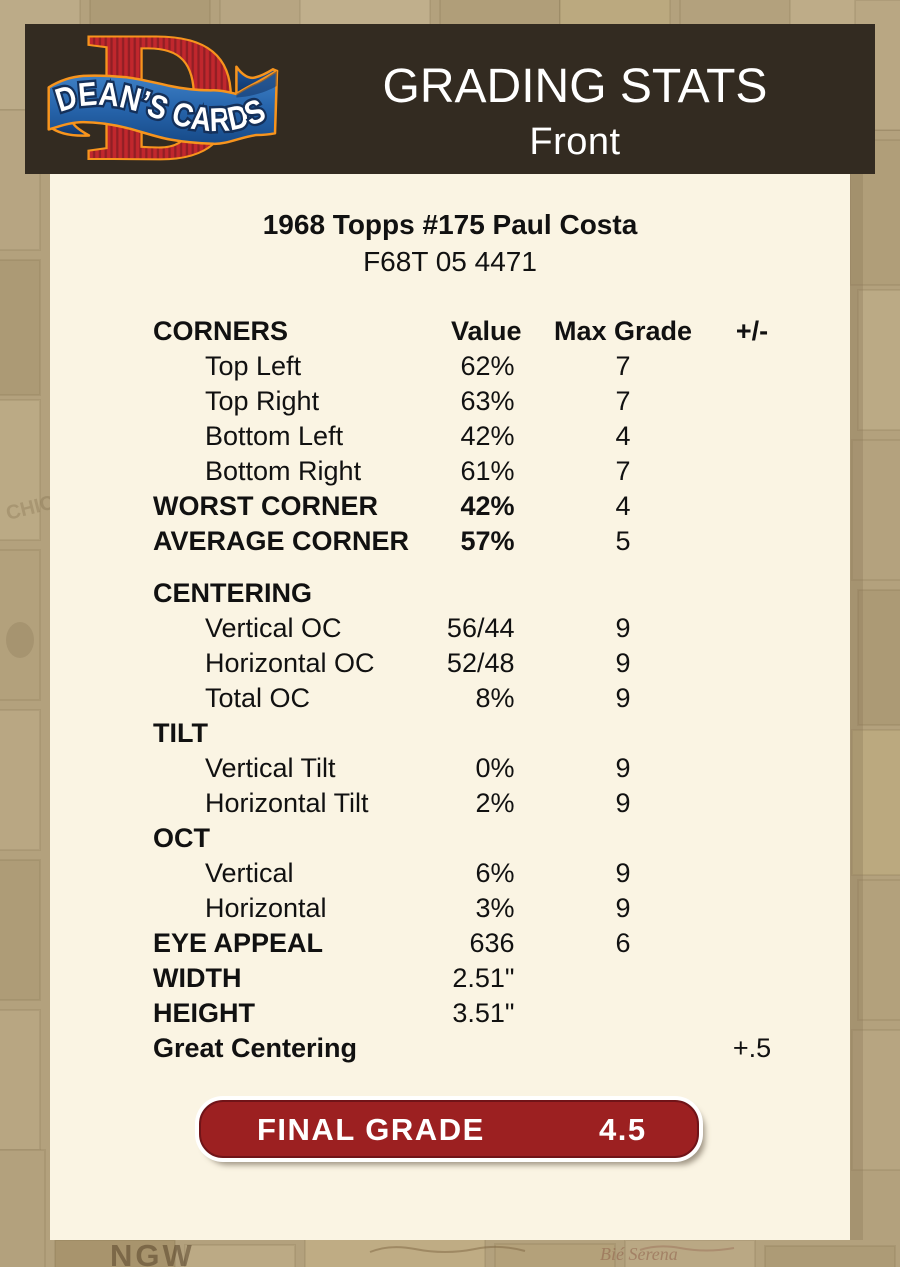 The height and width of the screenshot is (1267, 900). Describe the element at coordinates (639, 1254) in the screenshot. I see `svg-text: Bié Serena` at that location.